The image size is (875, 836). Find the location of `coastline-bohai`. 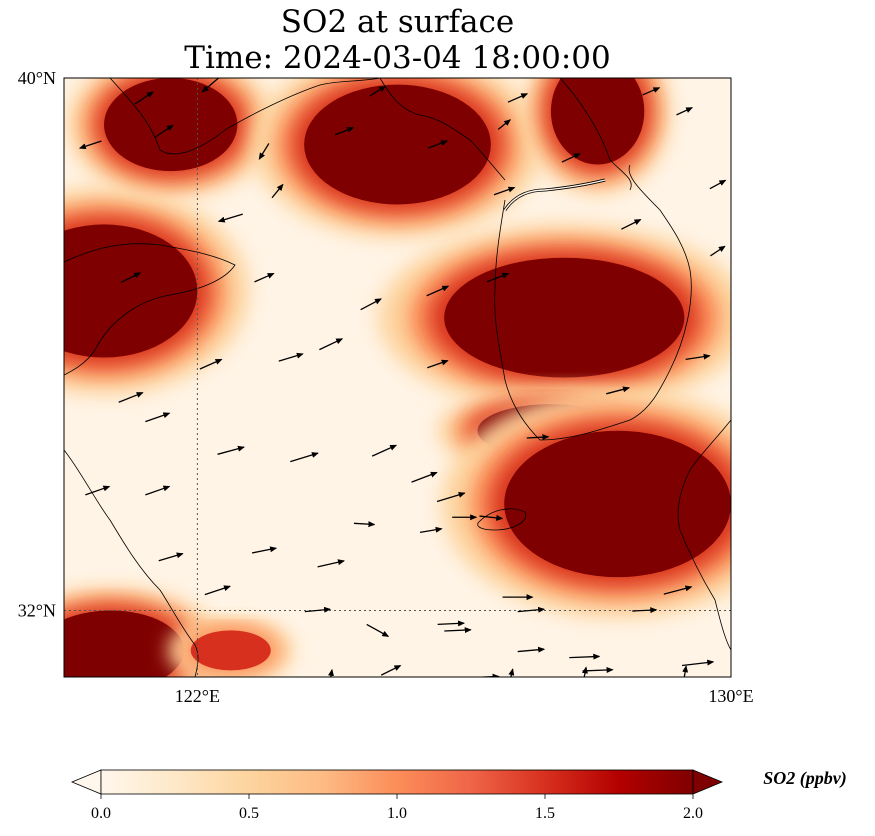

coastline-bohai is located at coordinates (245, 116).